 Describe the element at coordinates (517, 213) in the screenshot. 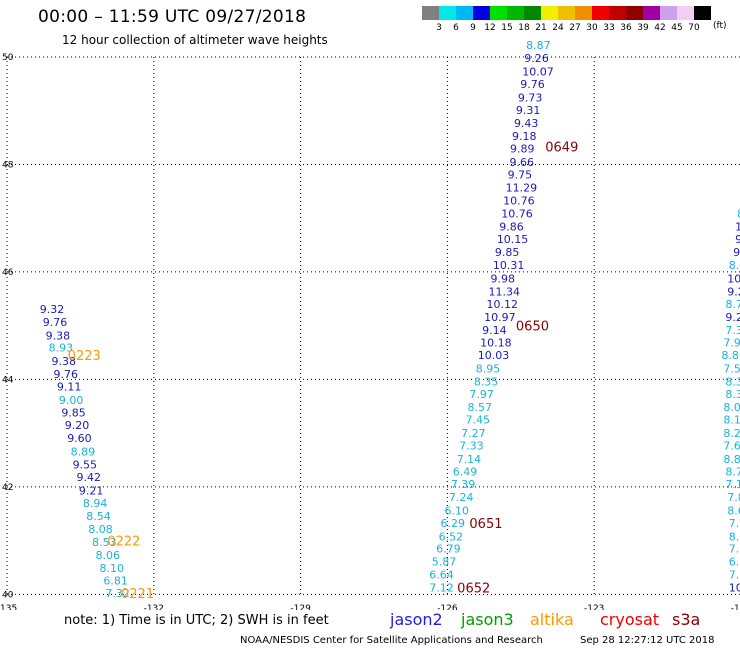

I see `wave-height-value: 10.76` at that location.